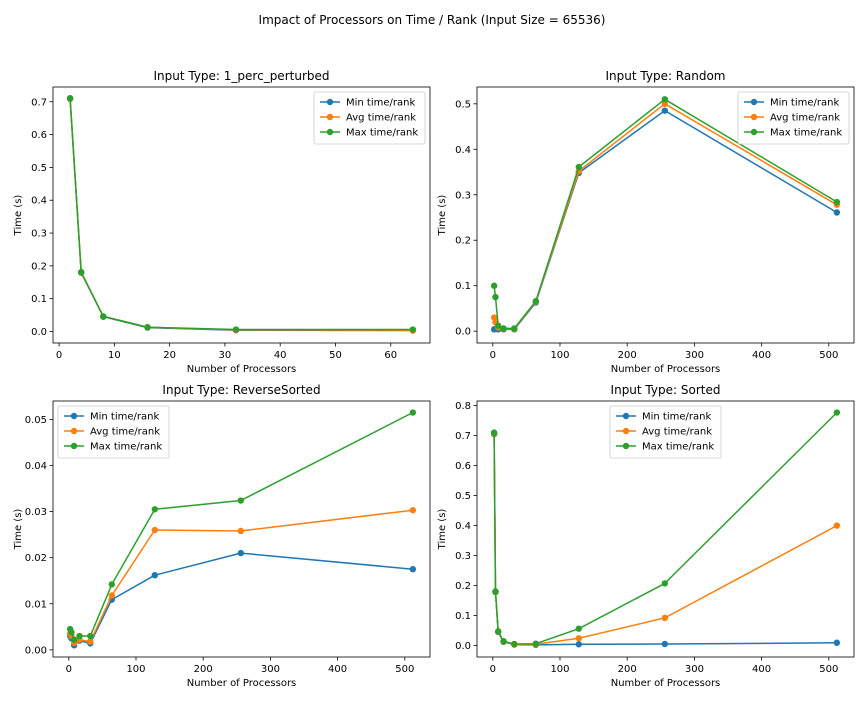 The height and width of the screenshot is (720, 864). What do you see at coordinates (36, 604) in the screenshot?
I see `y-tick-label: 0.01` at bounding box center [36, 604].